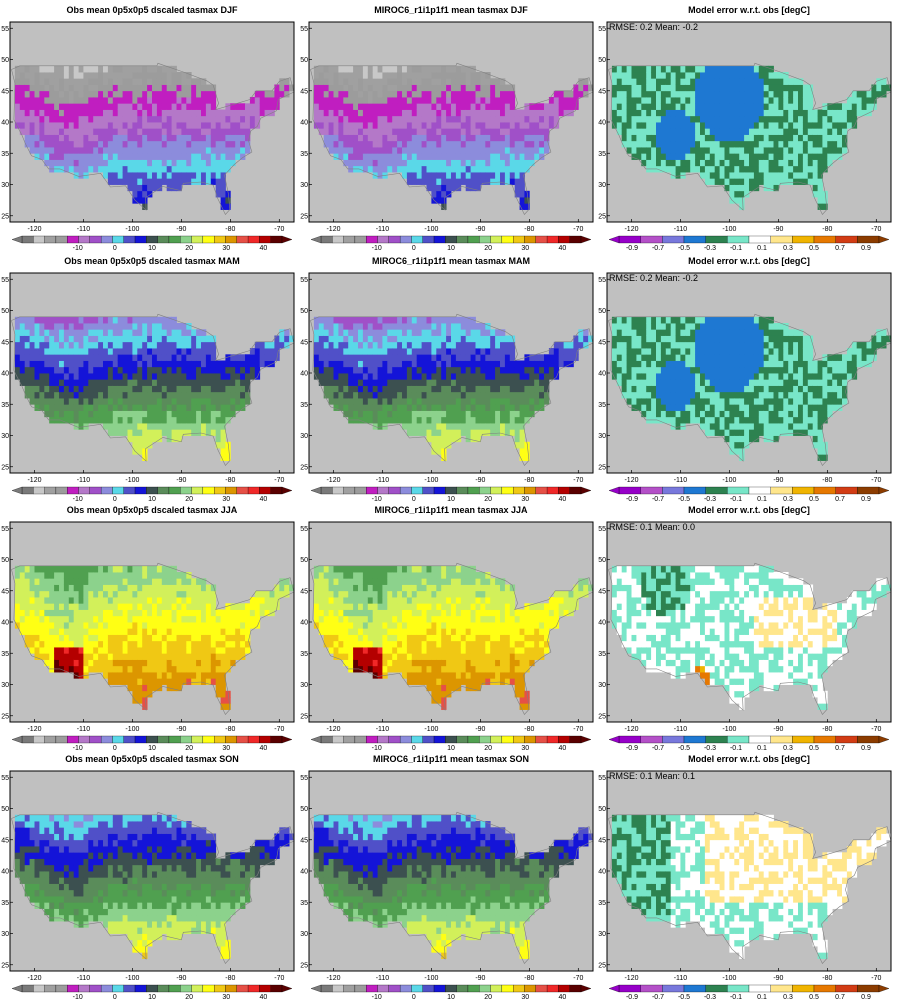  What do you see at coordinates (208, 490) in the screenshot?
I see `colorbar-swatch` at bounding box center [208, 490].